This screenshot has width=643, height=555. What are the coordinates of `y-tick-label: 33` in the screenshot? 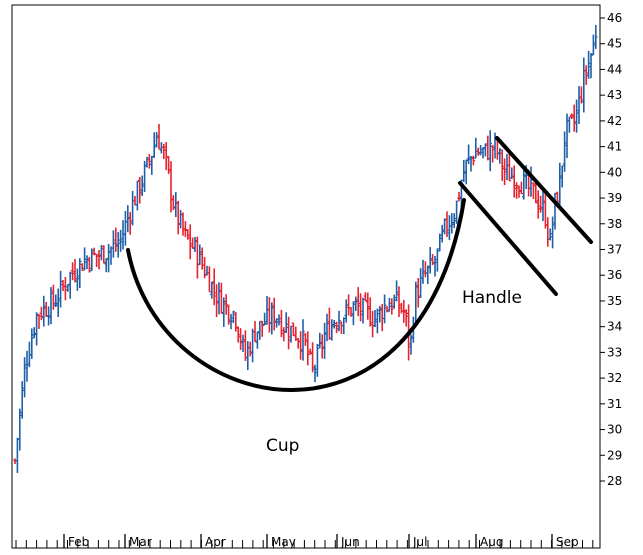 It's located at (614, 352).